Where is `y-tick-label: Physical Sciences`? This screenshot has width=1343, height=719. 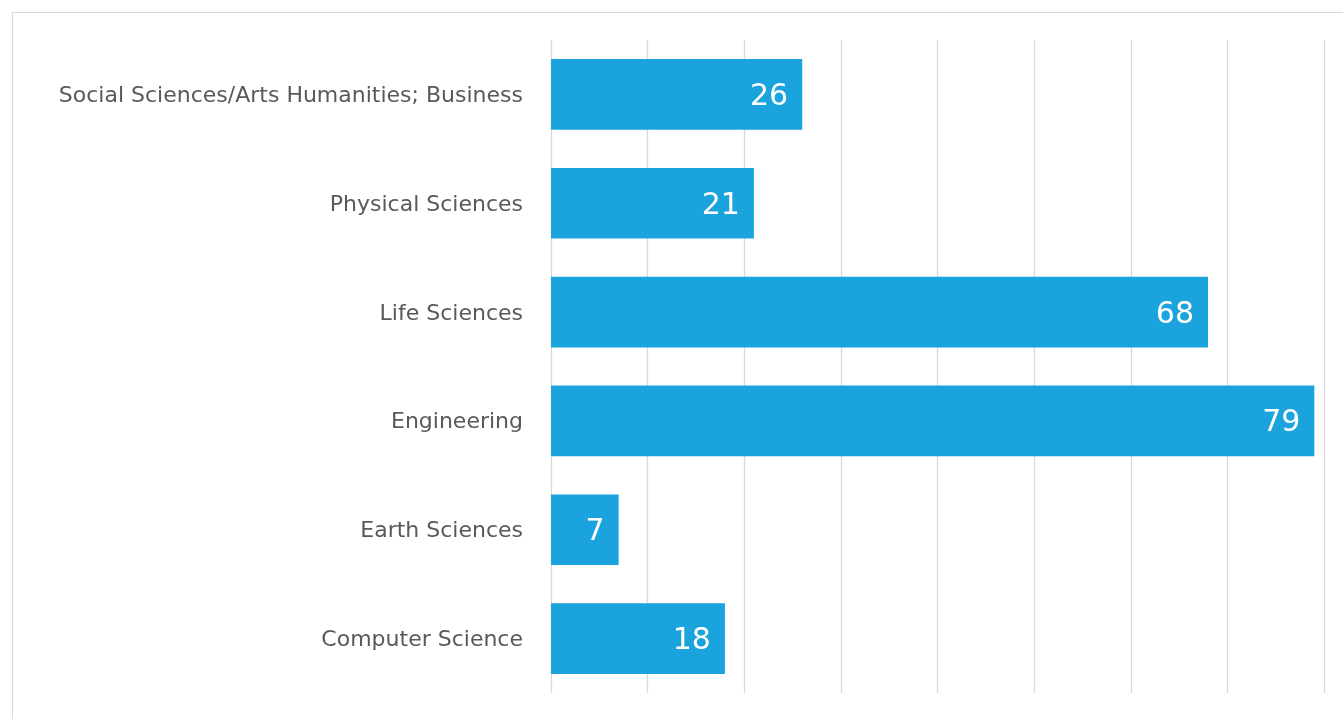
y-tick-label: Physical Sciences is located at coordinates (426, 203).